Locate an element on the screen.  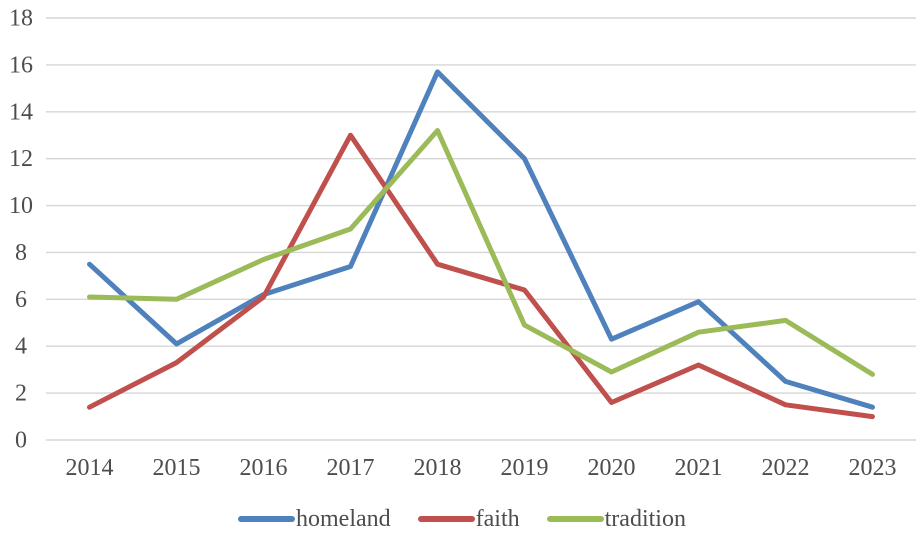
legend-label-tradition: tradition is located at coordinates (645, 519).